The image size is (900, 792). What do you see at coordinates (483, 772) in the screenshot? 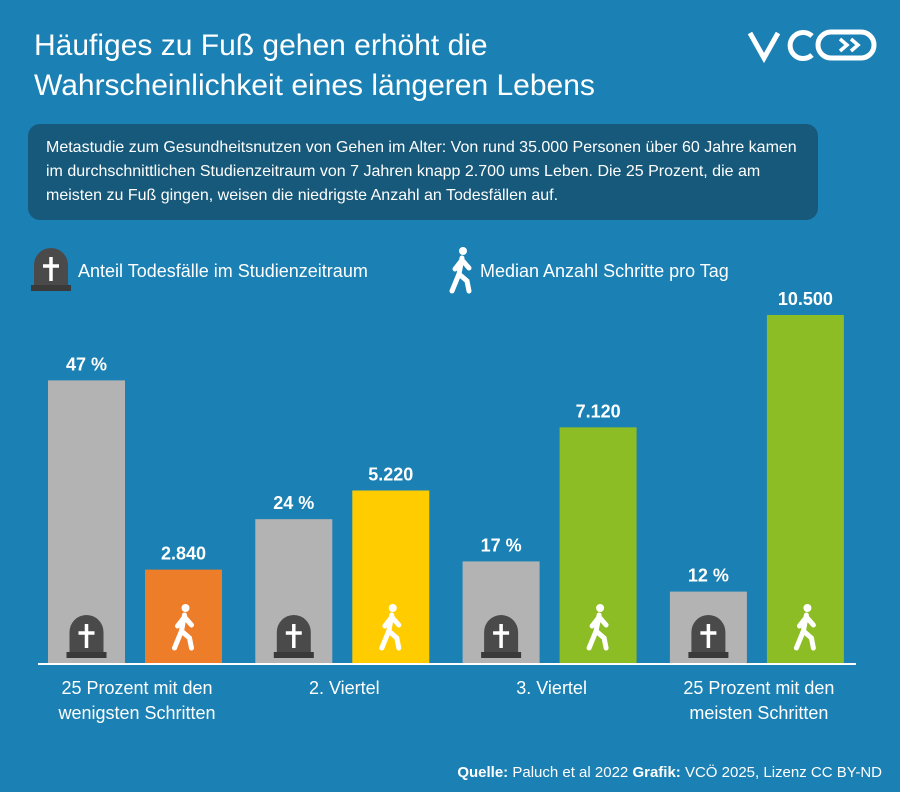
I see `source-label: Quelle:` at bounding box center [483, 772].